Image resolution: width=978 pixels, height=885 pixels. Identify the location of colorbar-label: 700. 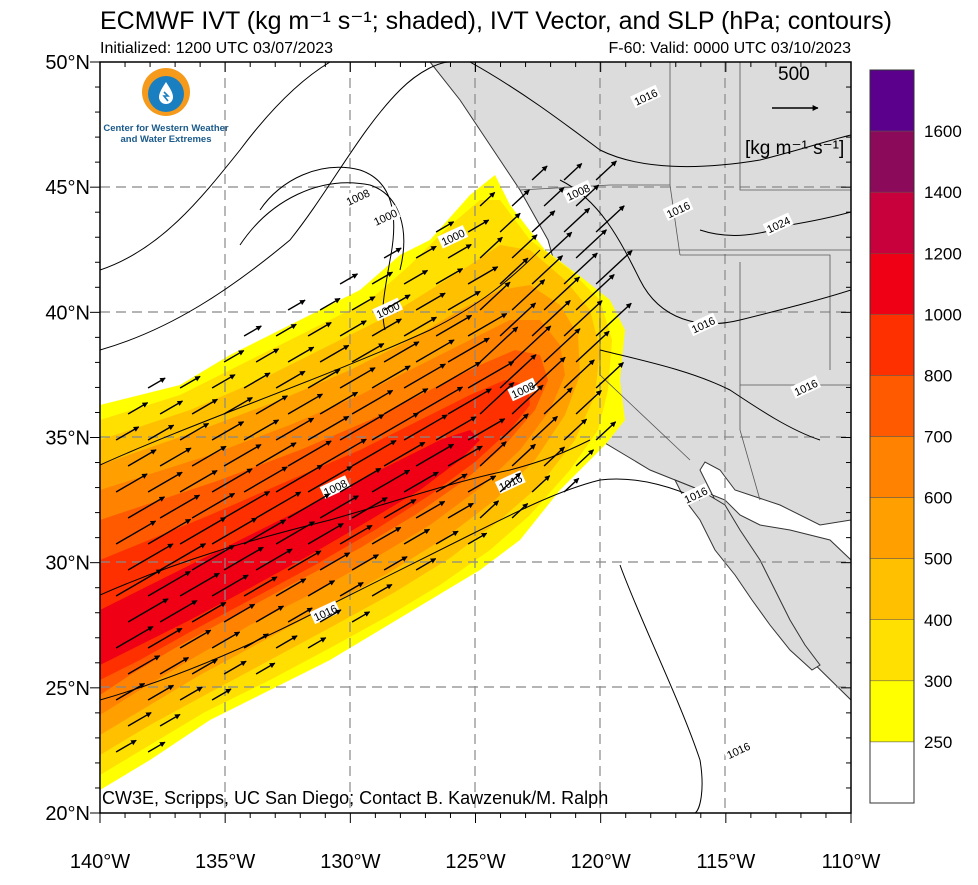
(938, 437).